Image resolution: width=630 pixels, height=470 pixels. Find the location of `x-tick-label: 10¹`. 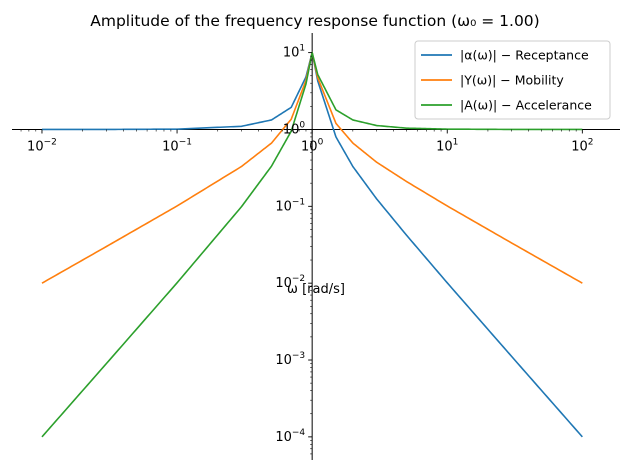

x-tick-label: 10¹ is located at coordinates (447, 145).